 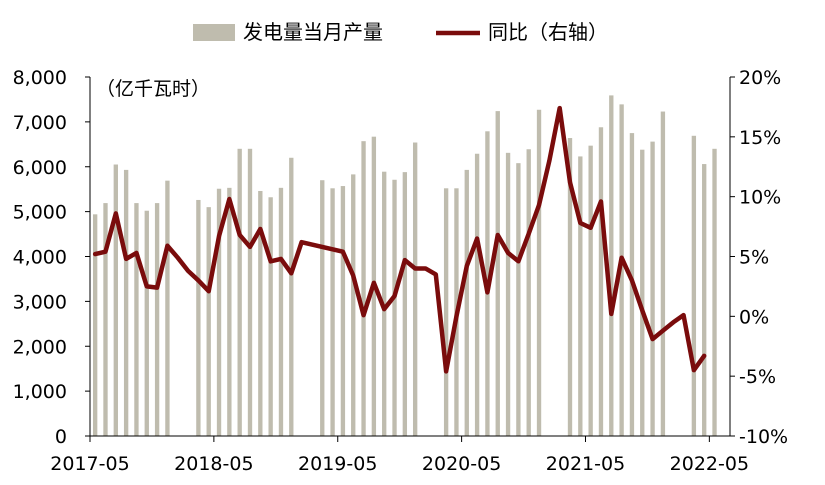 I want to click on left-tick-label: 4,000, so click(x=40, y=258).